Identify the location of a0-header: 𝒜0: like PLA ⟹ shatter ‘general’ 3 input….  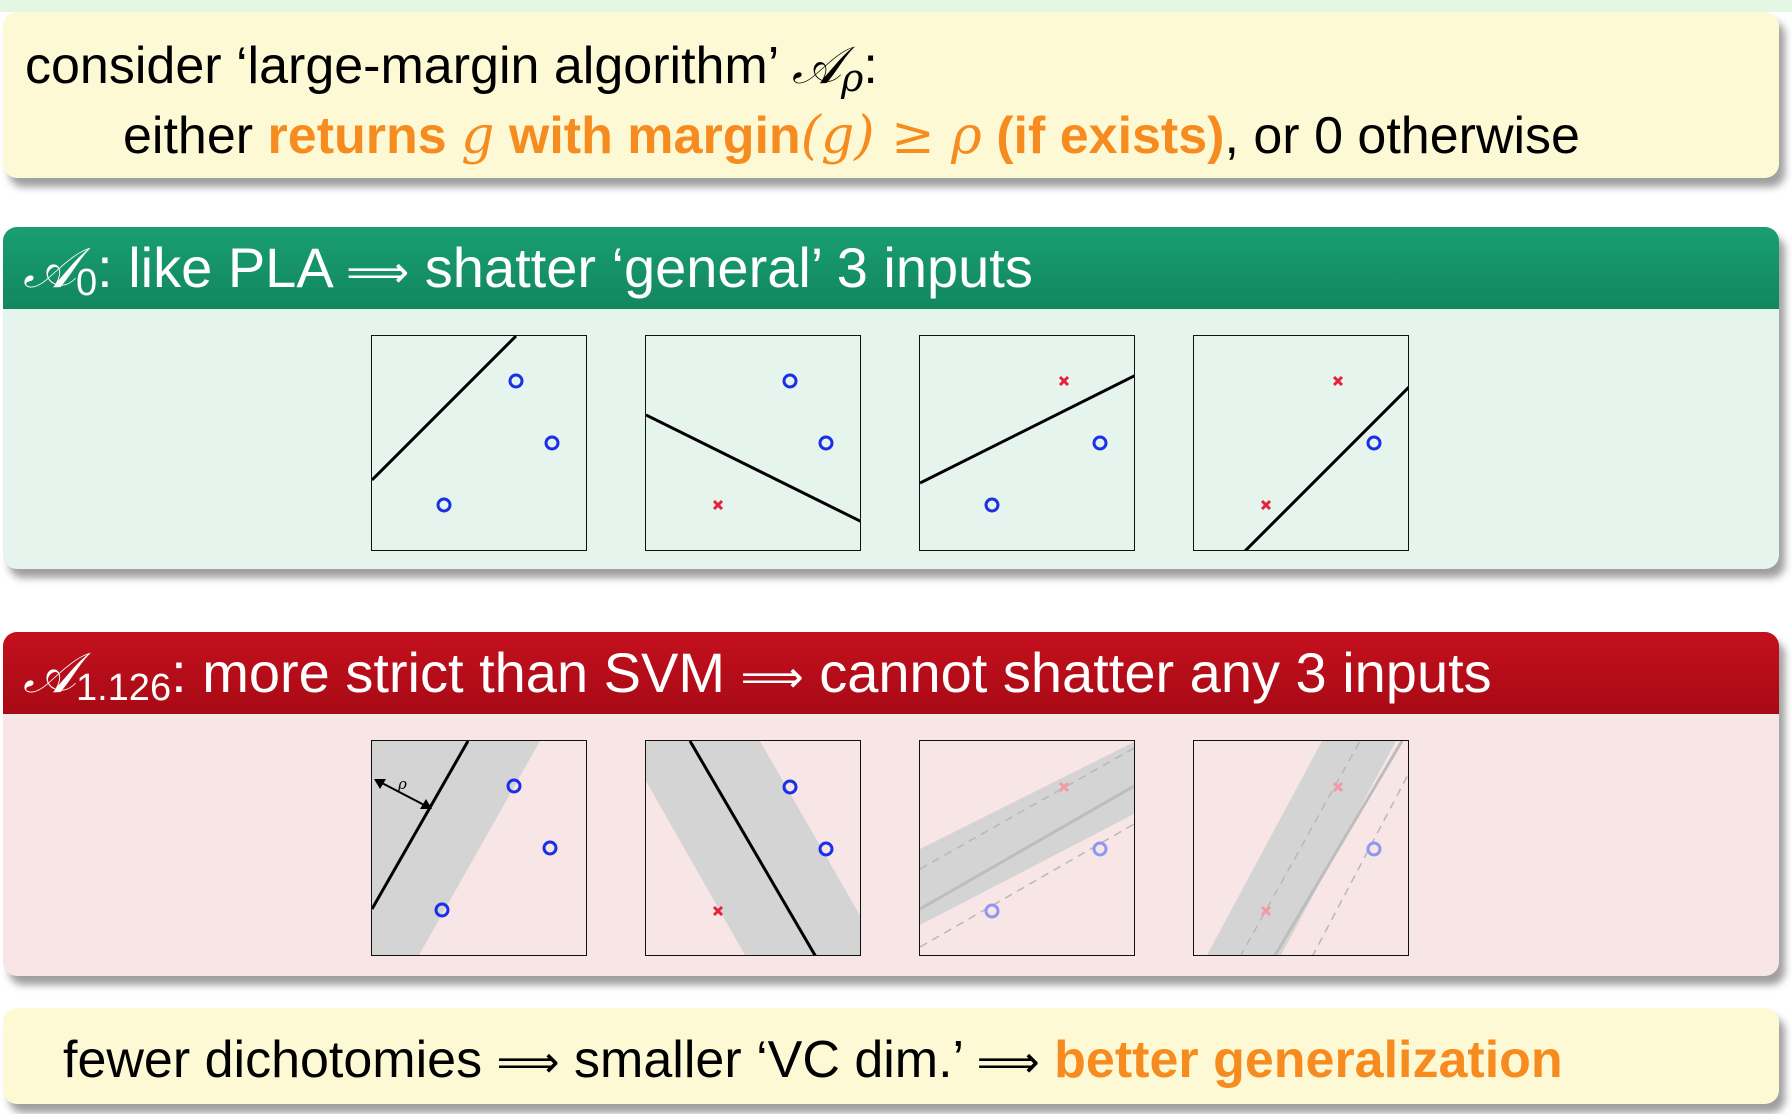
(891, 268).